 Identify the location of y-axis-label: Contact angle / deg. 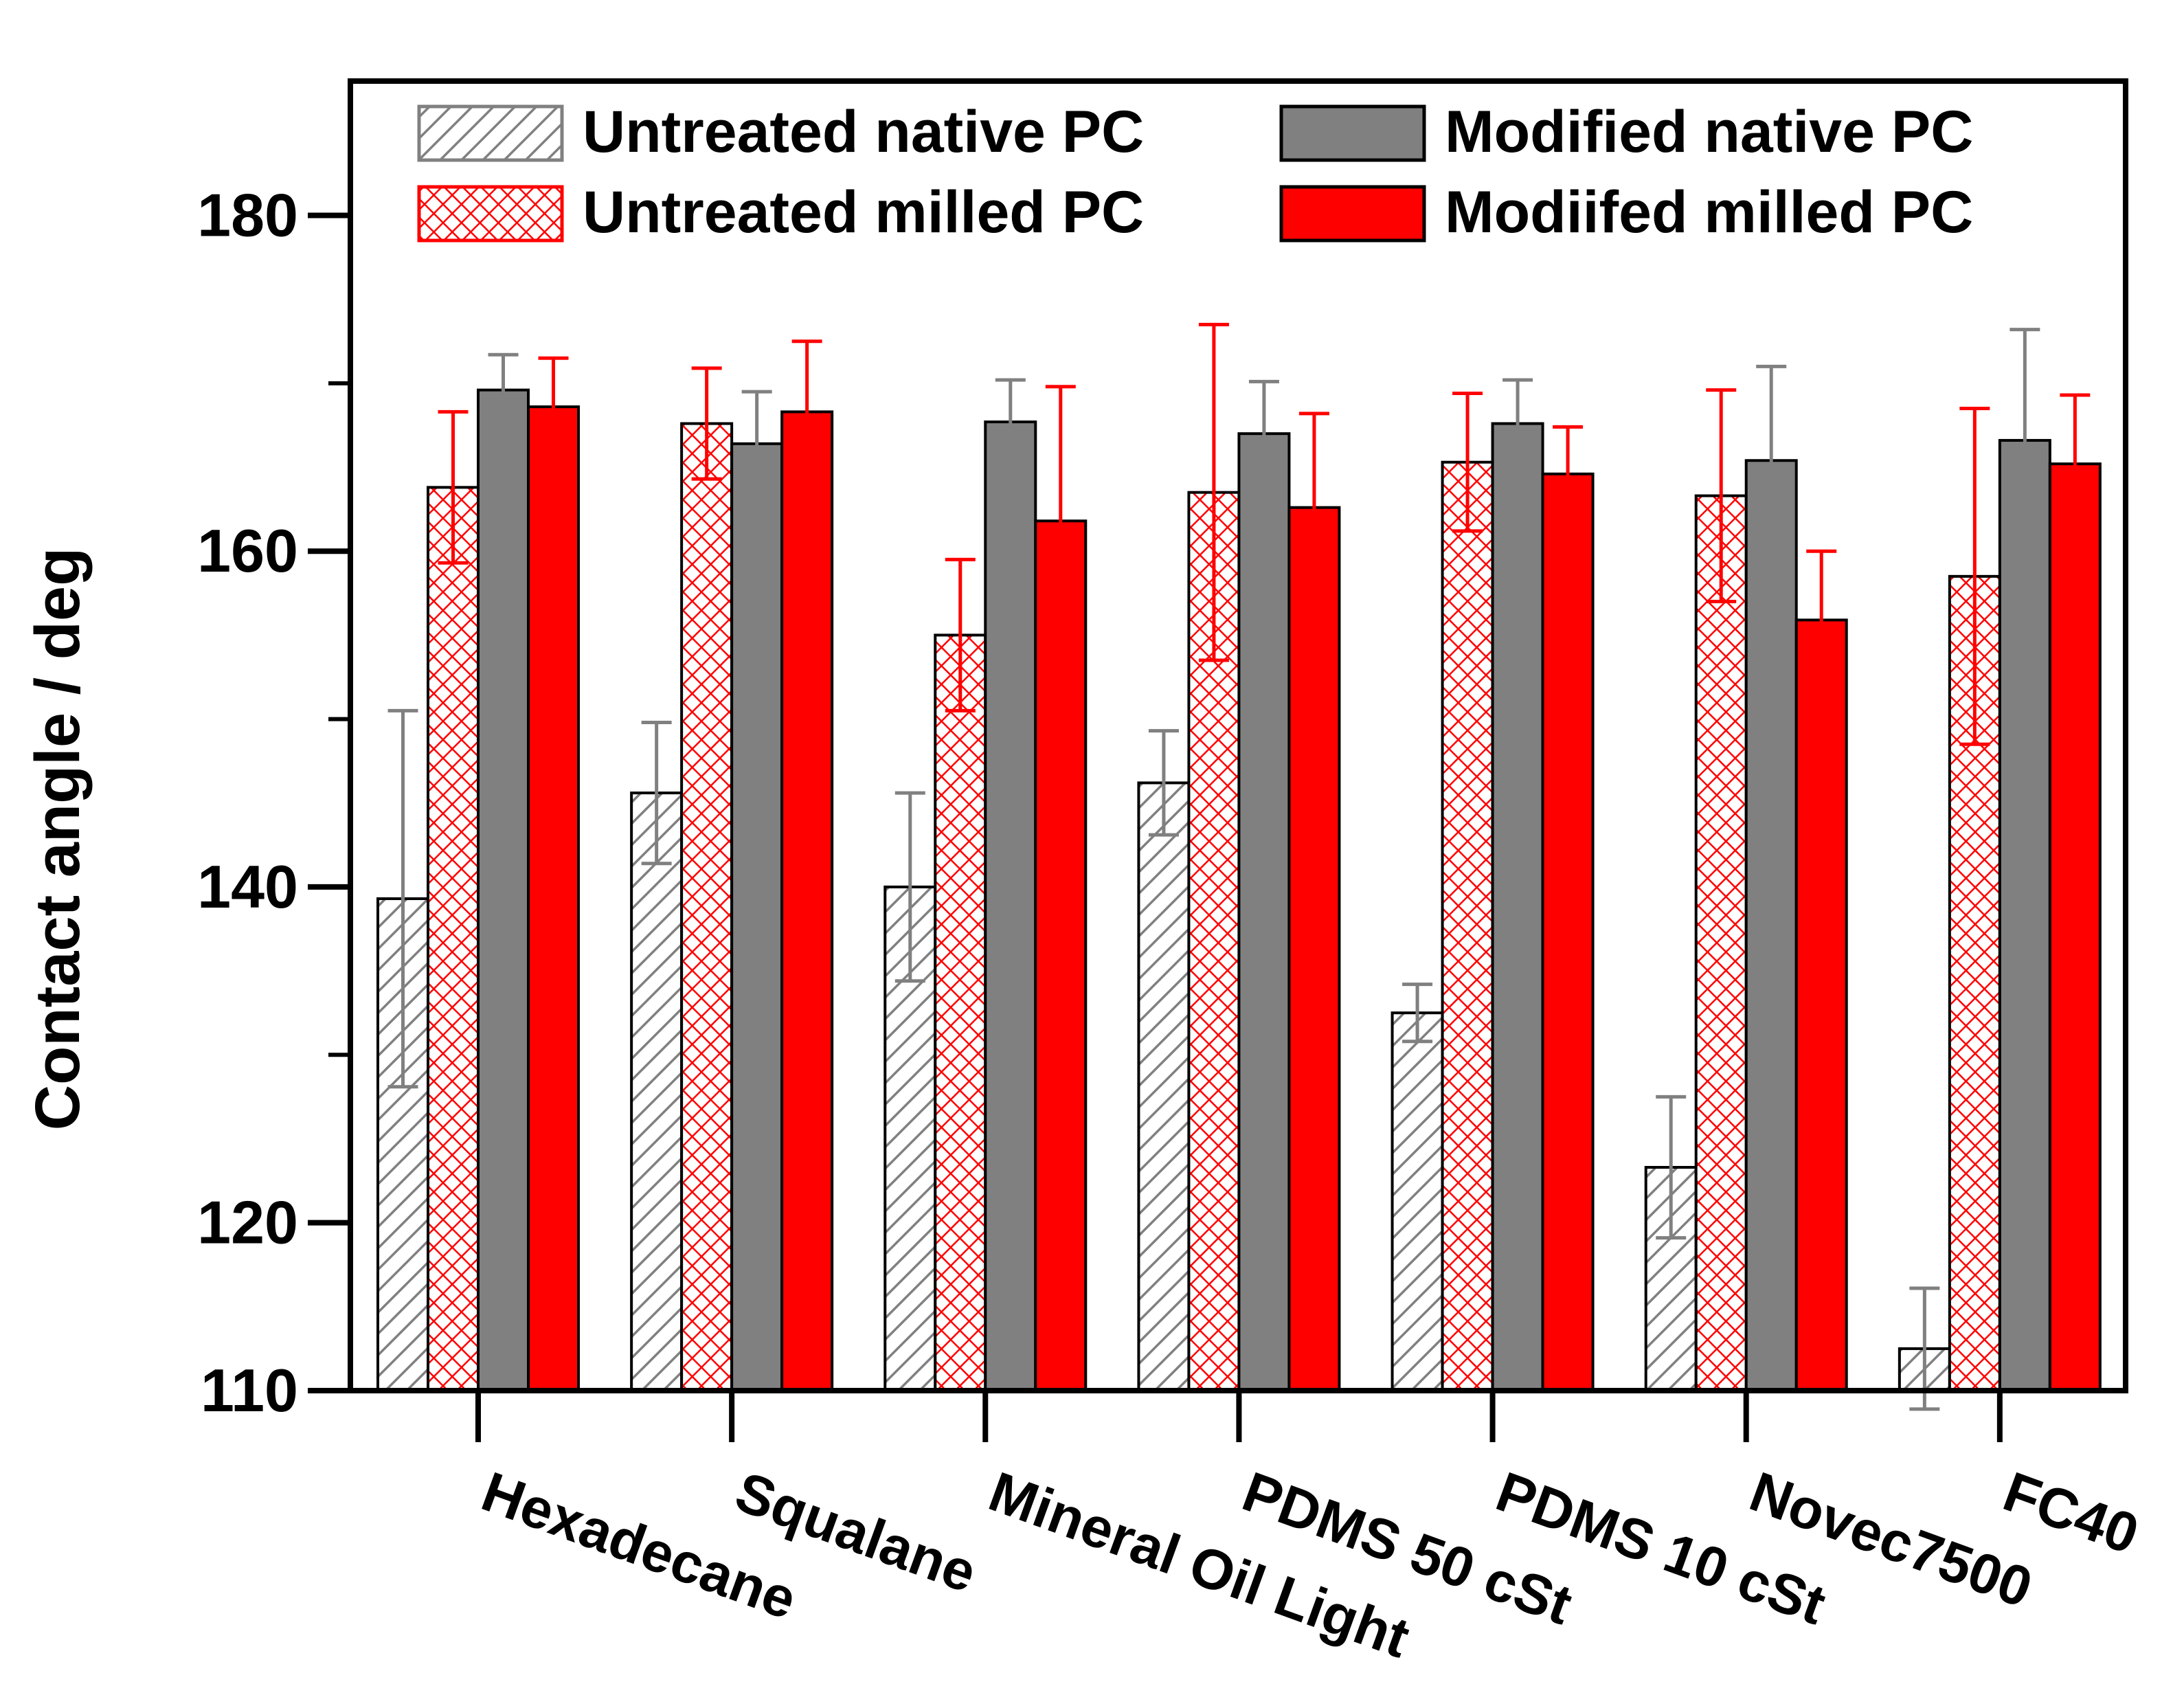
(58, 839).